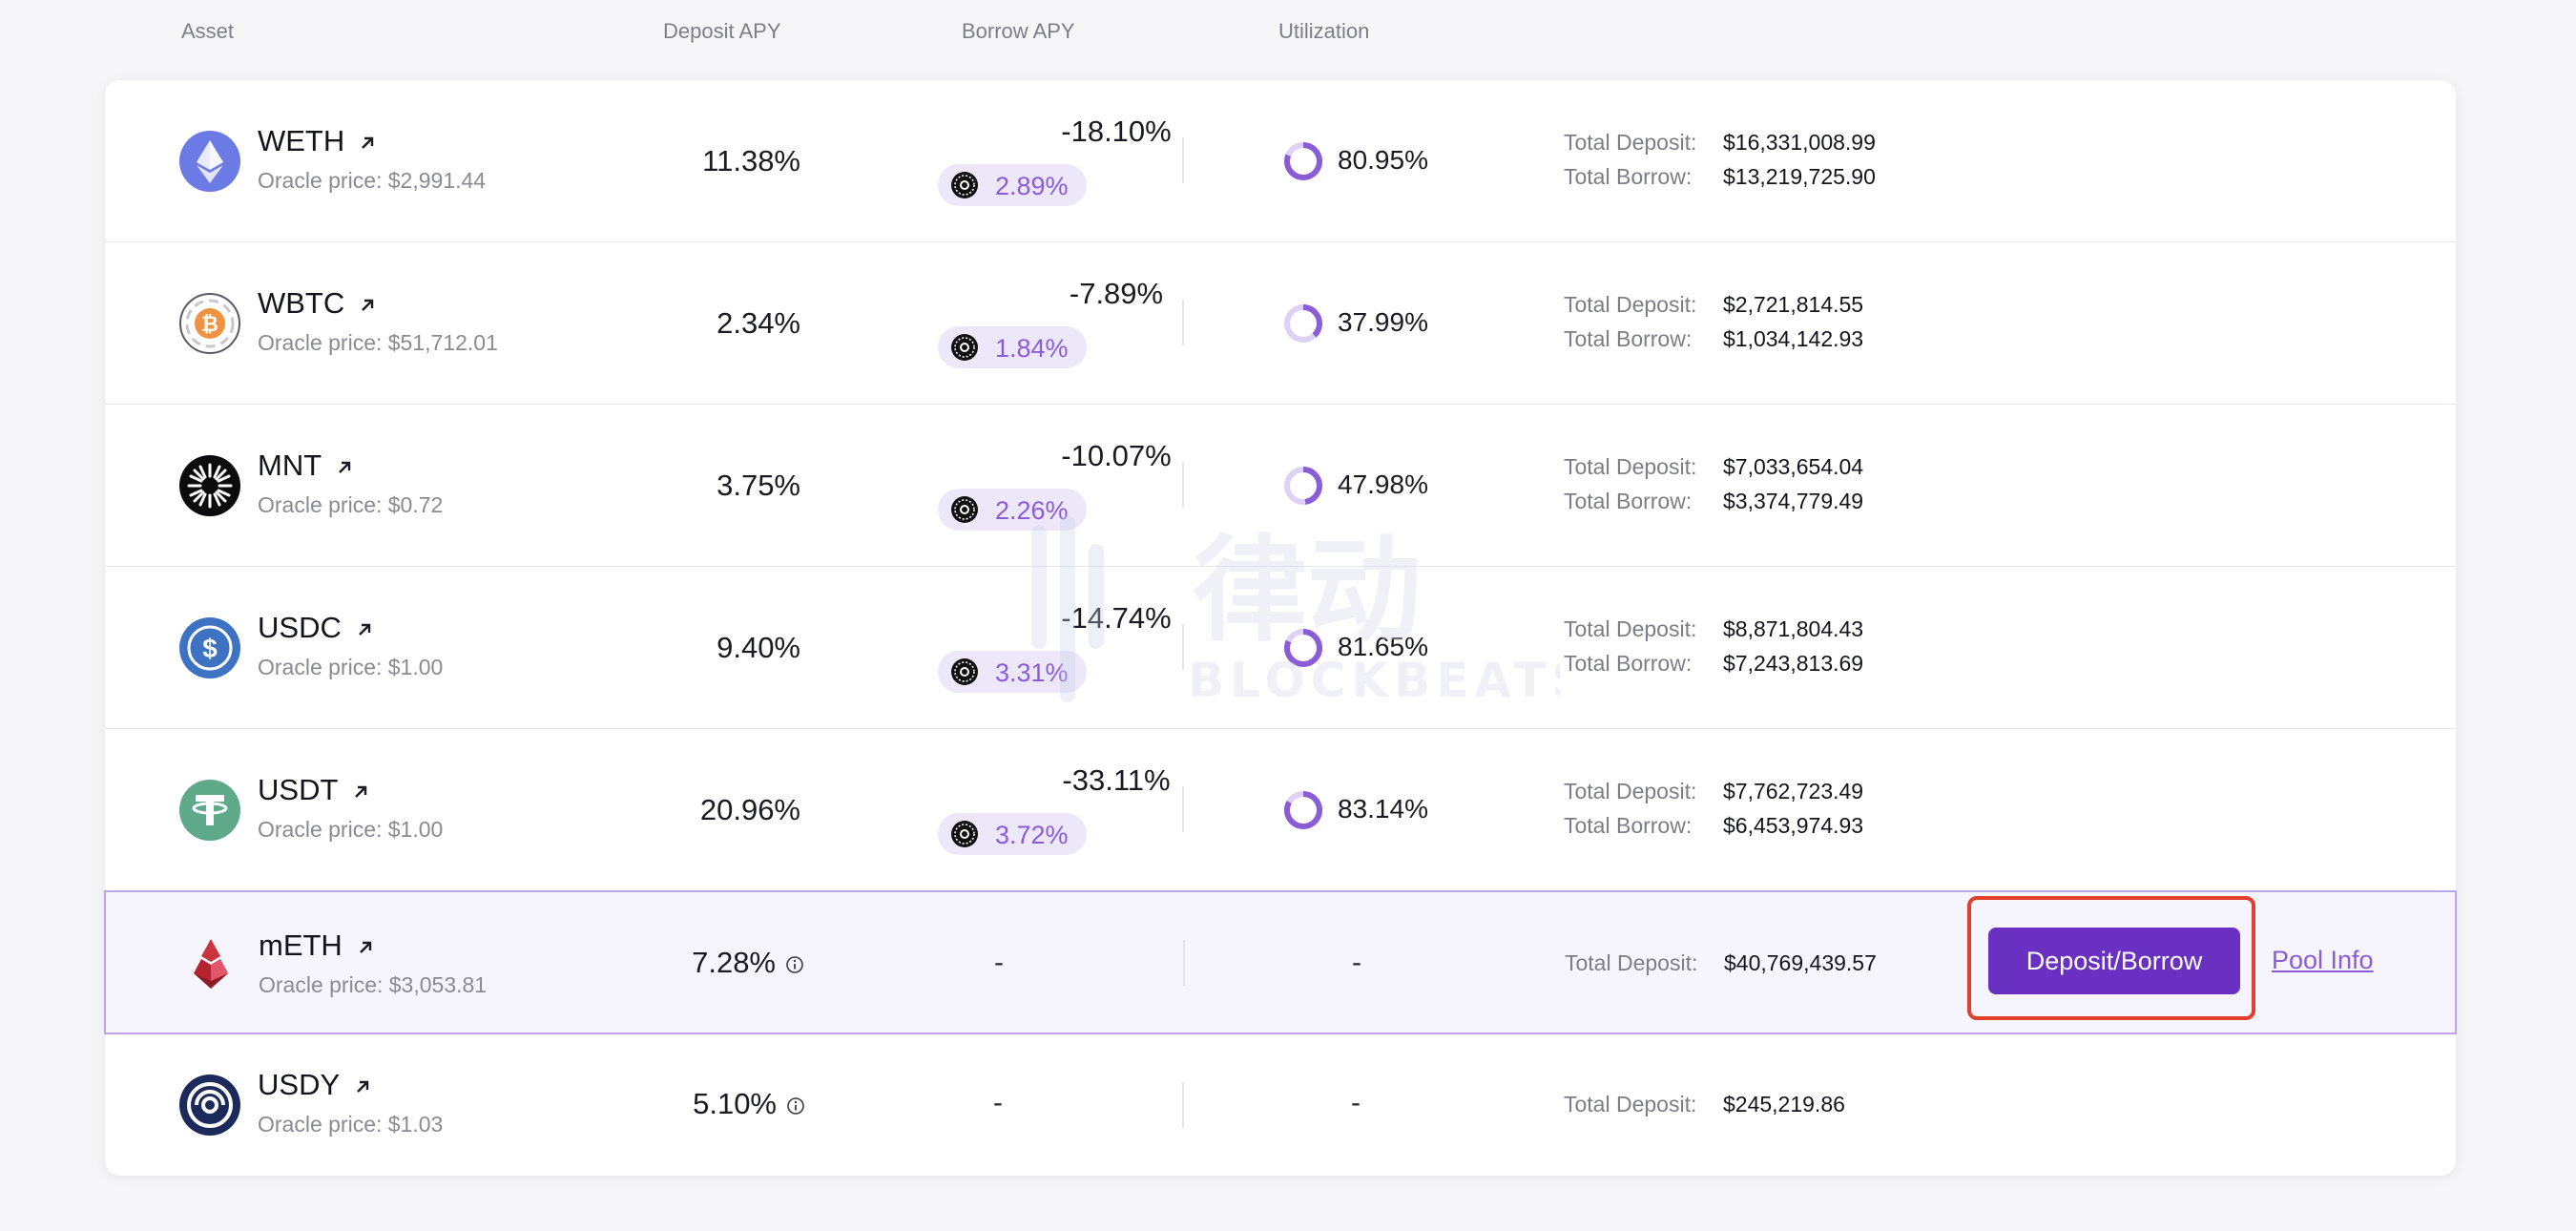 This screenshot has height=1231, width=2576. What do you see at coordinates (2323, 960) in the screenshot?
I see `pool-info-link: Pool Info` at bounding box center [2323, 960].